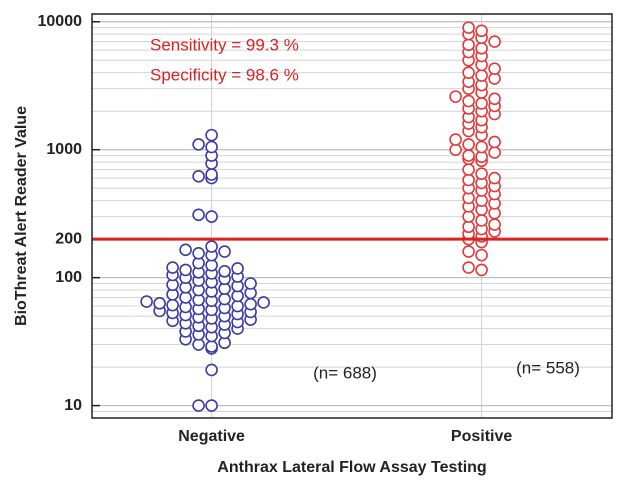 This screenshot has height=488, width=617. I want to click on x-axis-label: Anthrax Lateral Flow Assay Testing, so click(351, 467).